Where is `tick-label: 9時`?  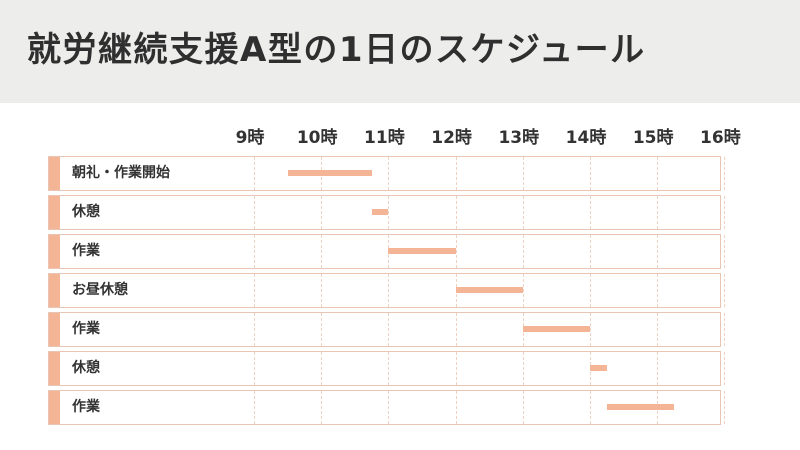
tick-label: 9時 is located at coordinates (250, 138).